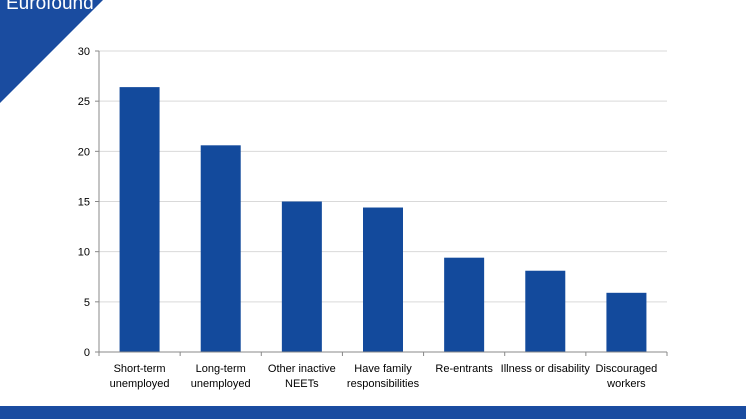 The image size is (746, 419). I want to click on y-axis-tick-labels: 0 5 10 15 20 25 30, so click(84, 202).